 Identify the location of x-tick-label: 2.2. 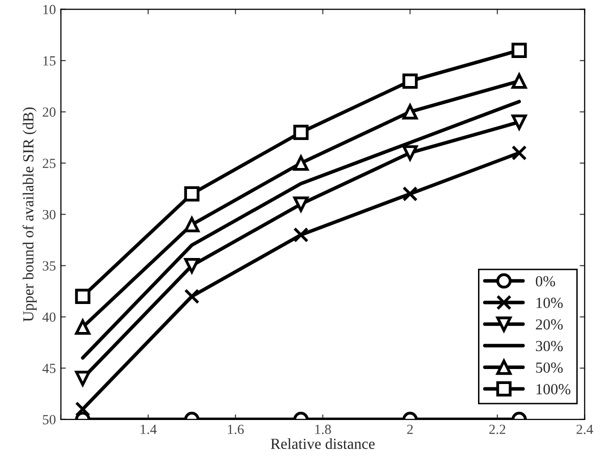
(497, 429).